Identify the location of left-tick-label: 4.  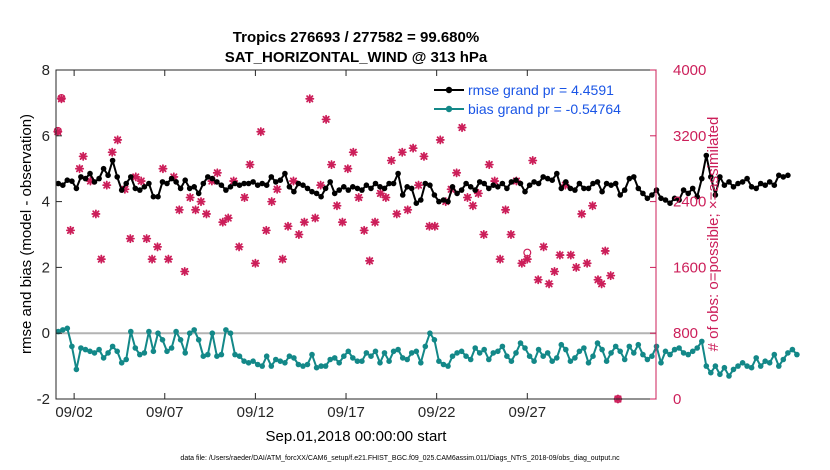
(46, 202).